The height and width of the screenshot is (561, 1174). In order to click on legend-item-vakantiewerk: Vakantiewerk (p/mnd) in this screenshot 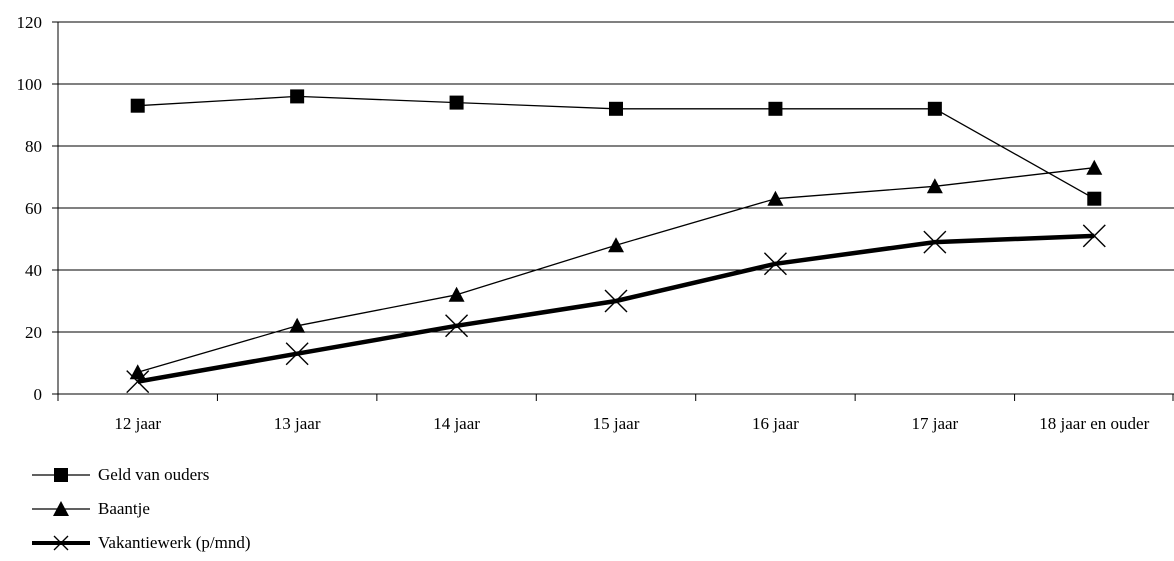, I will do `click(138, 543)`.